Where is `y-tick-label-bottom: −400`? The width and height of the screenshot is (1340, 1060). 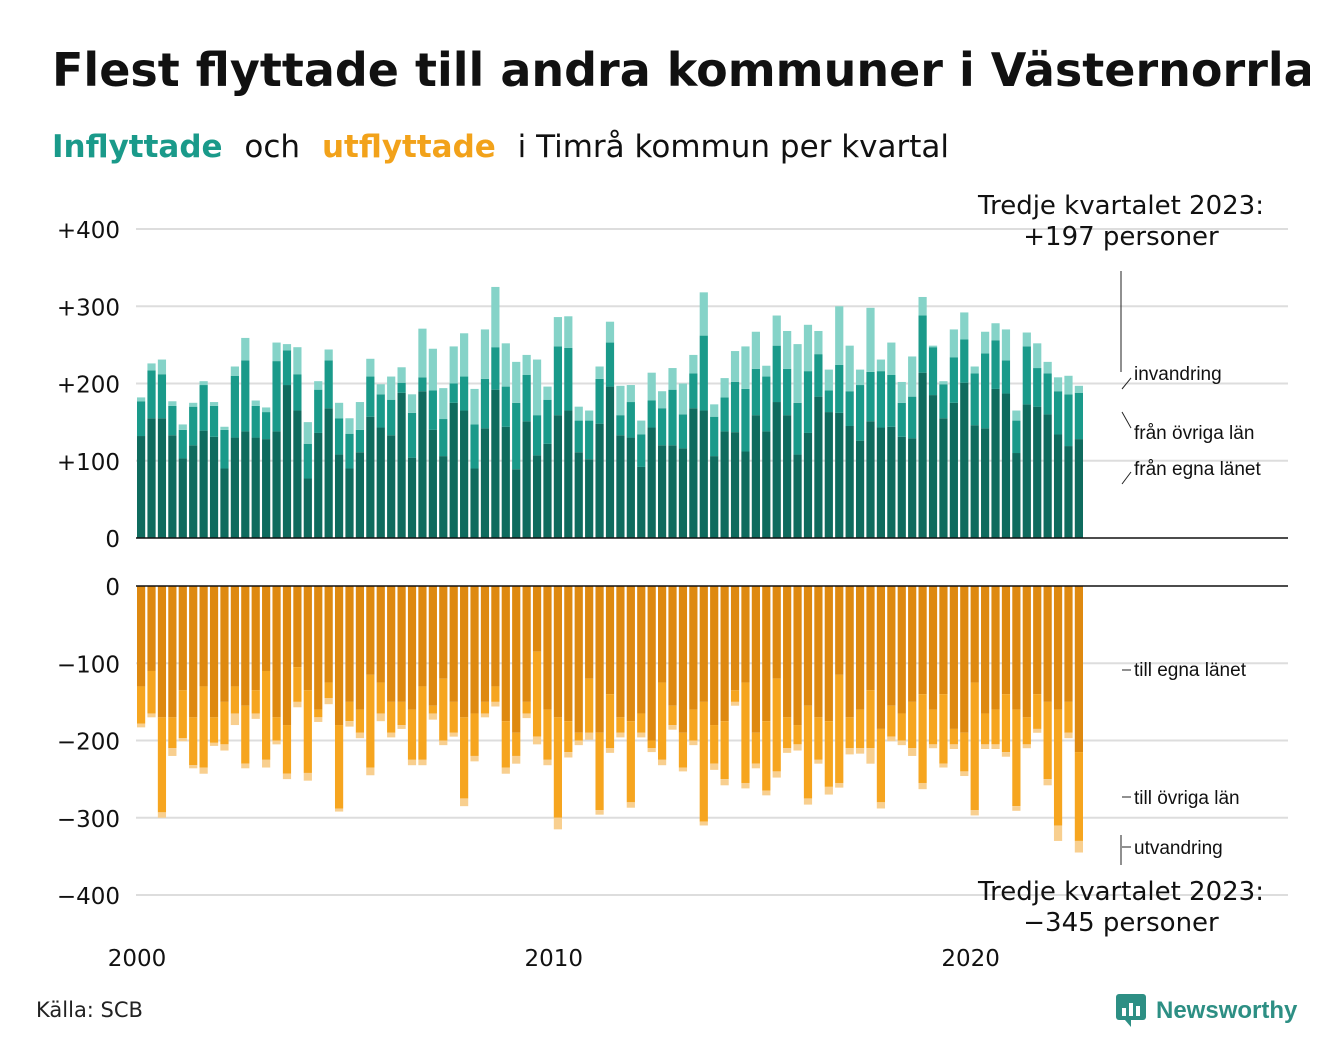 y-tick-label-bottom: −400 is located at coordinates (88, 897).